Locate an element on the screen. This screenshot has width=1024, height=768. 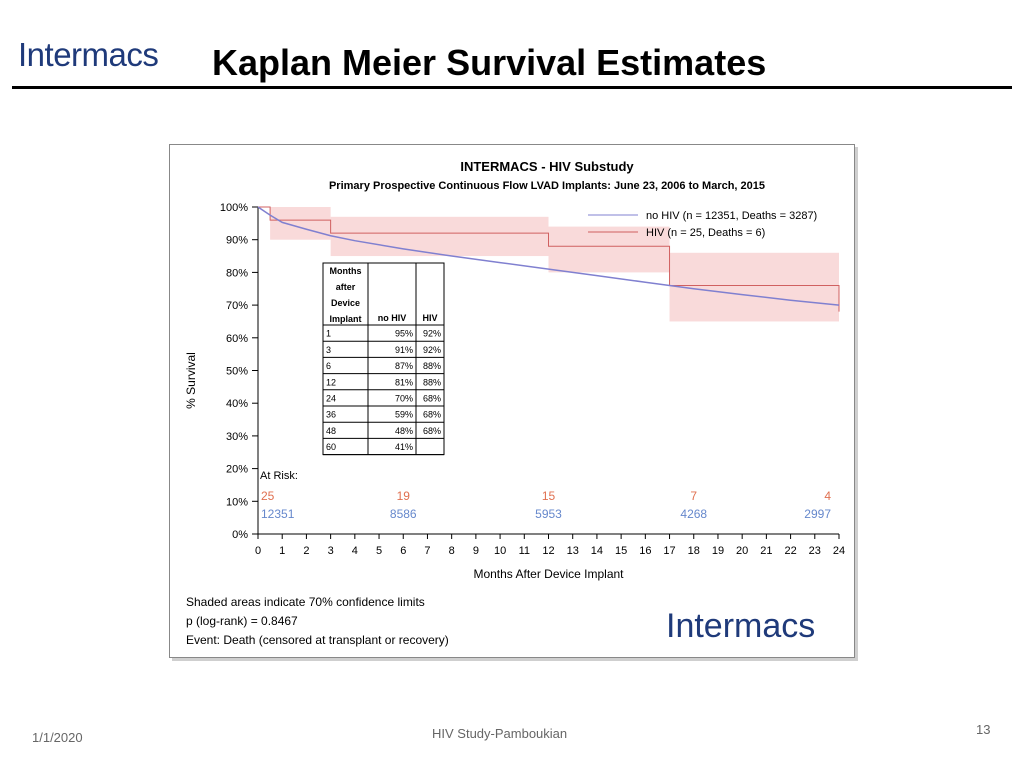
legend-label-no-hiv: no HIV (n = 12351, Deaths = 3287) is located at coordinates (731, 216).